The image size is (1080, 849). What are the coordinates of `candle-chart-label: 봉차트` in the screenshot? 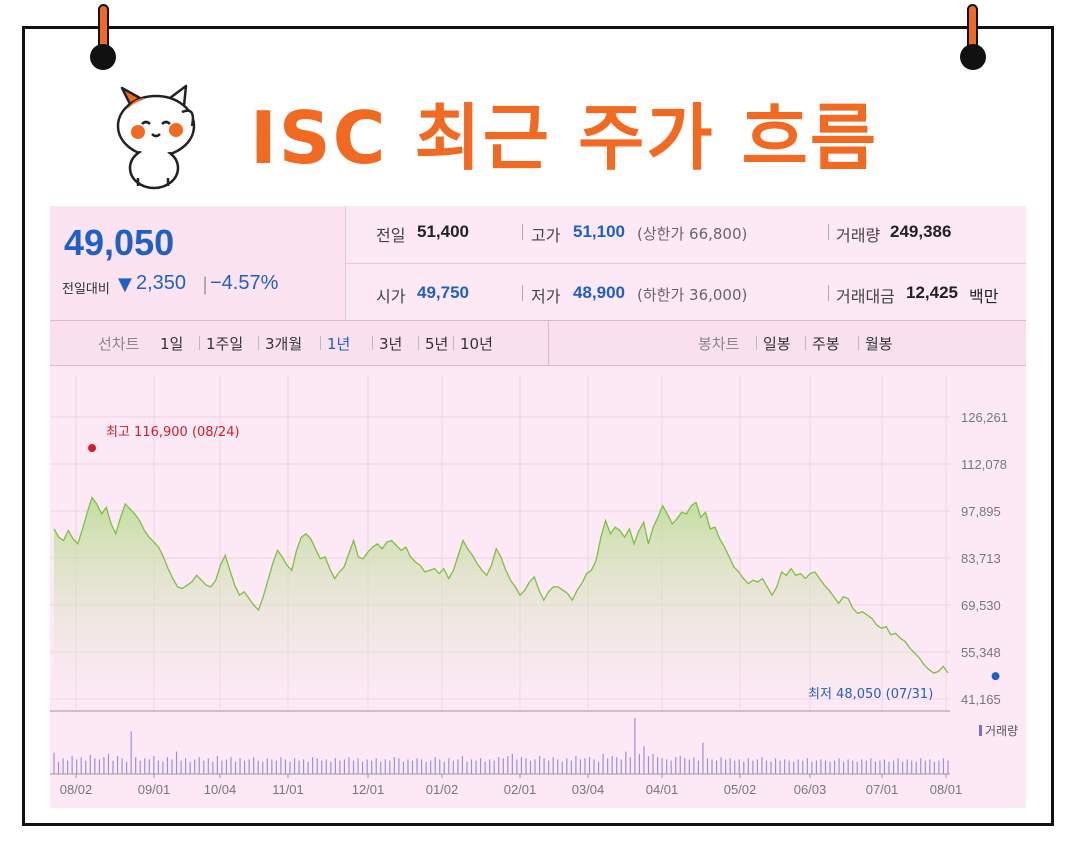 It's located at (719, 344).